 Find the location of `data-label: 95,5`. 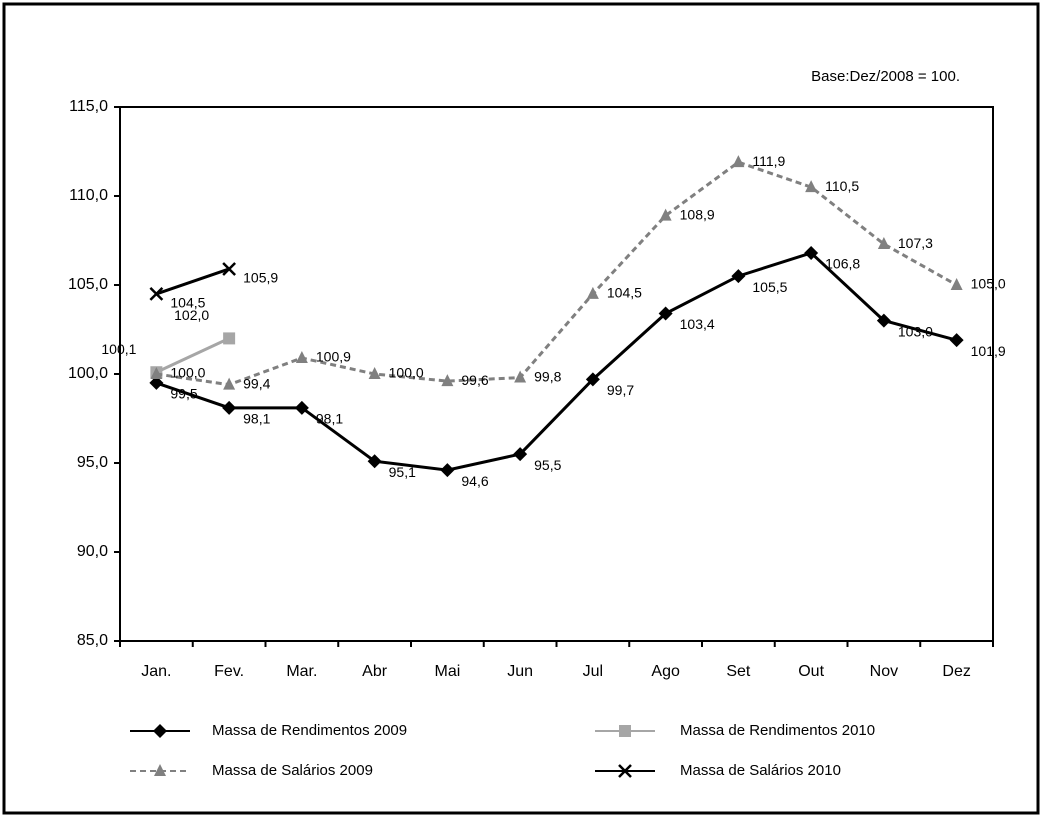

data-label: 95,5 is located at coordinates (547, 465).